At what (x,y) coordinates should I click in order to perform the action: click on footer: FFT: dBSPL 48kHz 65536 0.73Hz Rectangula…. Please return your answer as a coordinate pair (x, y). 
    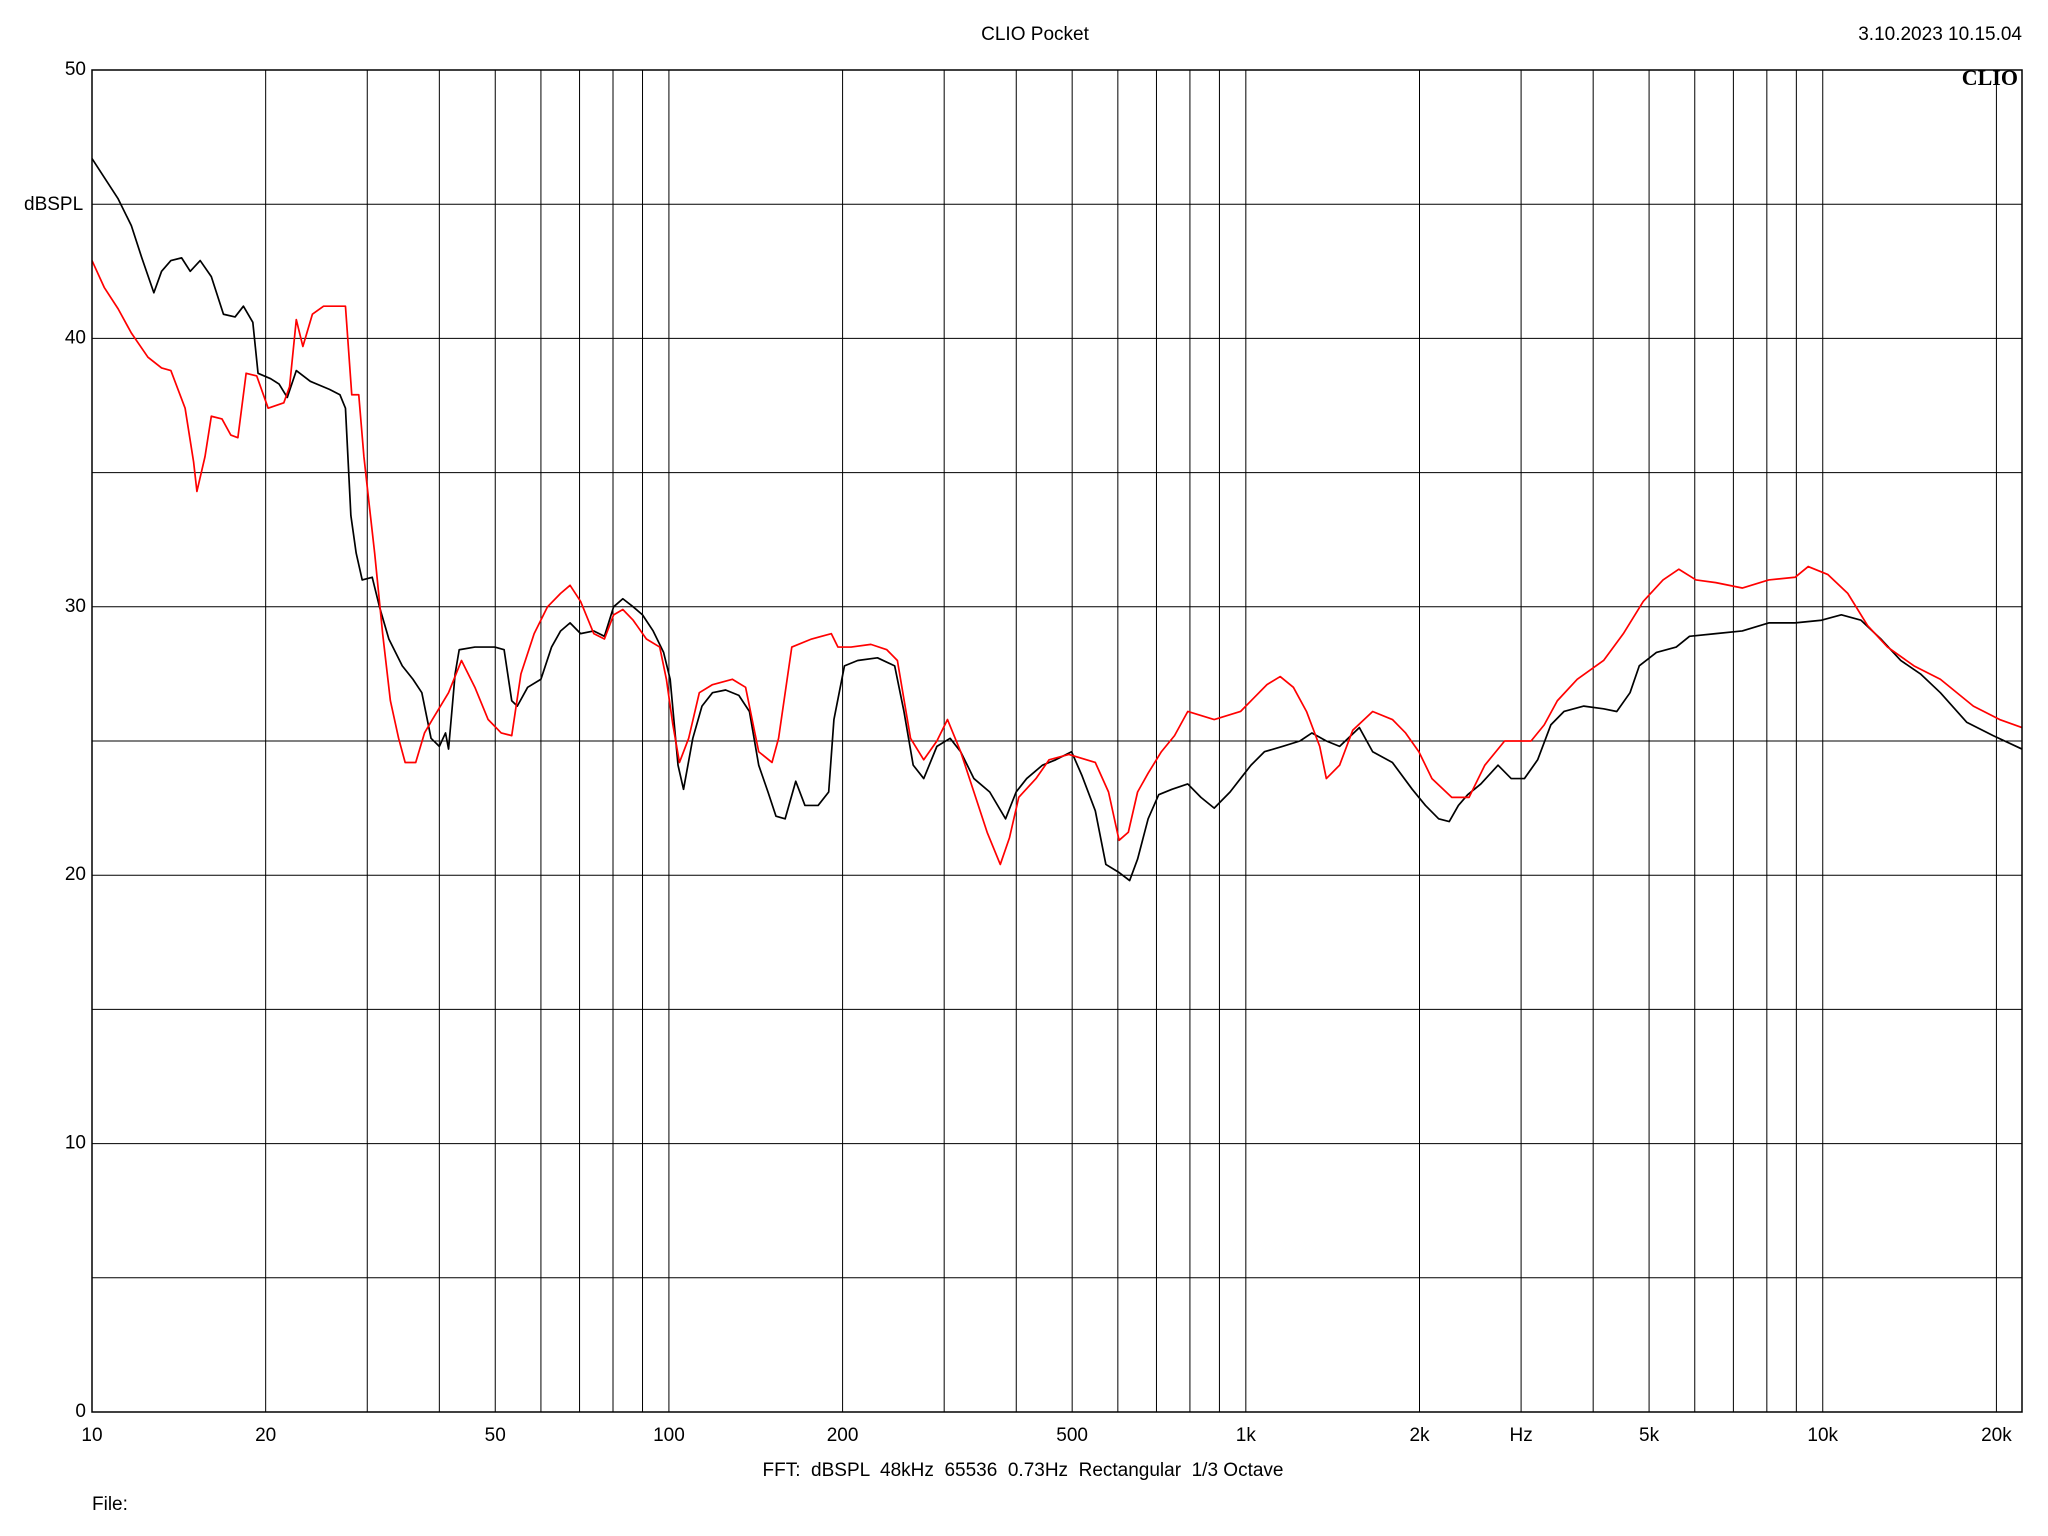
    Looking at the image, I should click on (1022, 1470).